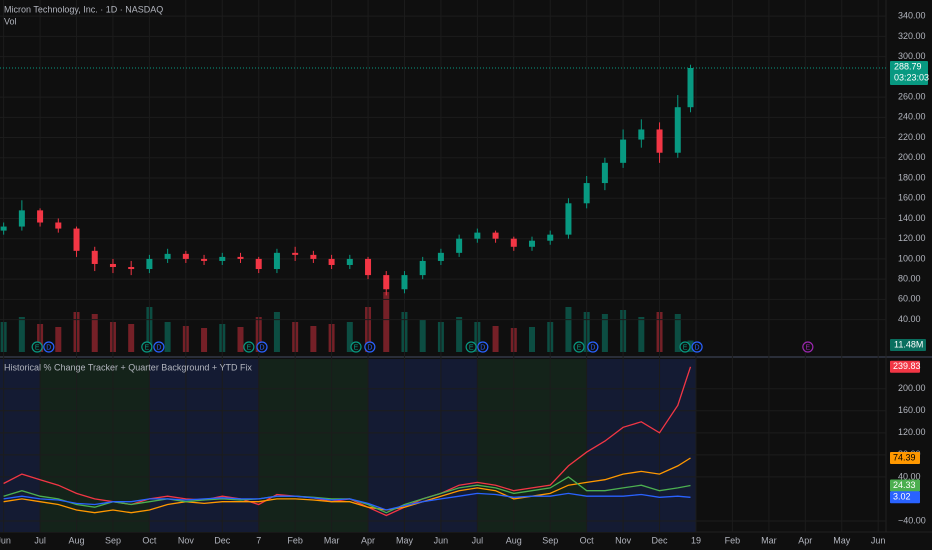 This screenshot has height=550, width=932. What do you see at coordinates (295, 540) in the screenshot?
I see `x-tick-label: Feb` at bounding box center [295, 540].